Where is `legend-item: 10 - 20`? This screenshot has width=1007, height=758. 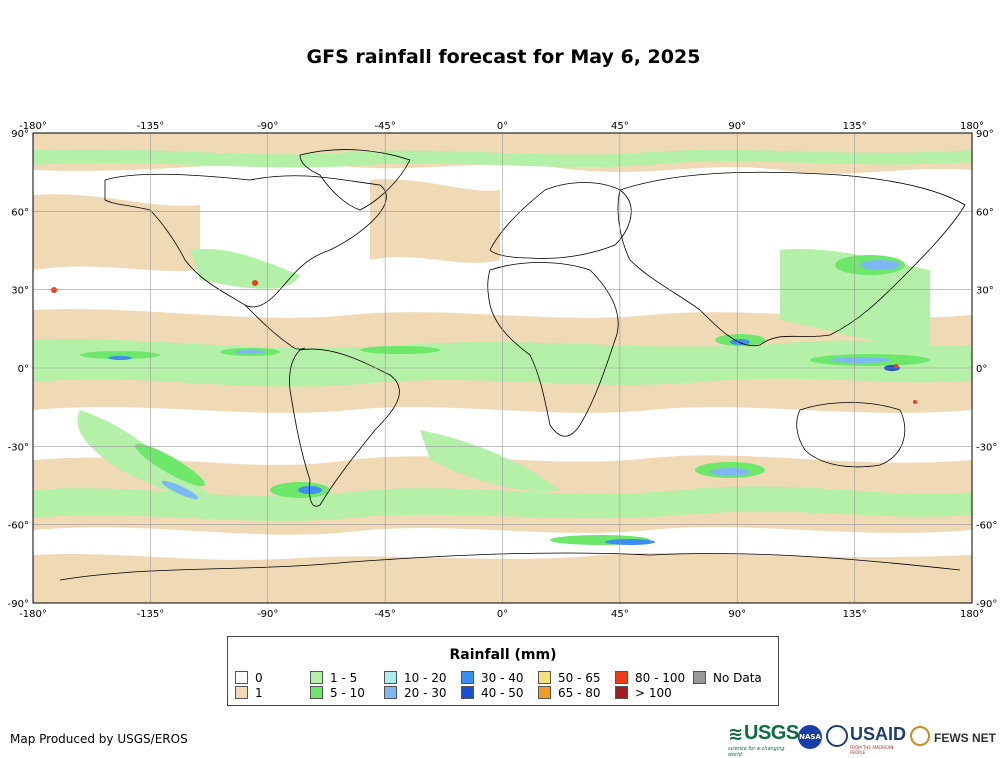
legend-item: 10 - 20 is located at coordinates (415, 678).